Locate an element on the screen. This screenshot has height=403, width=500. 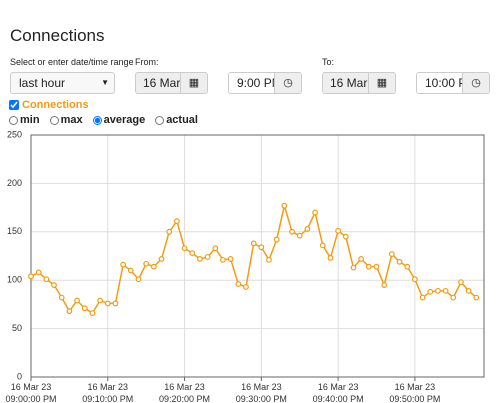
mode-option: min is located at coordinates (24, 120).